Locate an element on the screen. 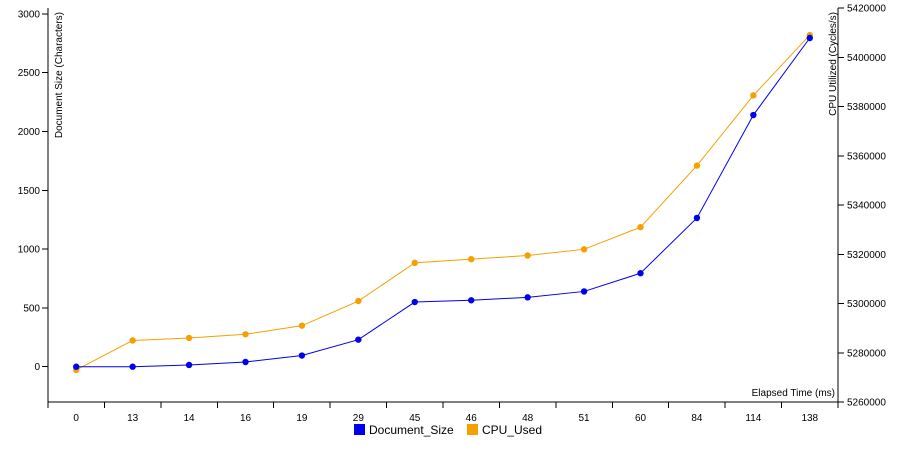  left-y-tick-label: 1000 is located at coordinates (29, 250).